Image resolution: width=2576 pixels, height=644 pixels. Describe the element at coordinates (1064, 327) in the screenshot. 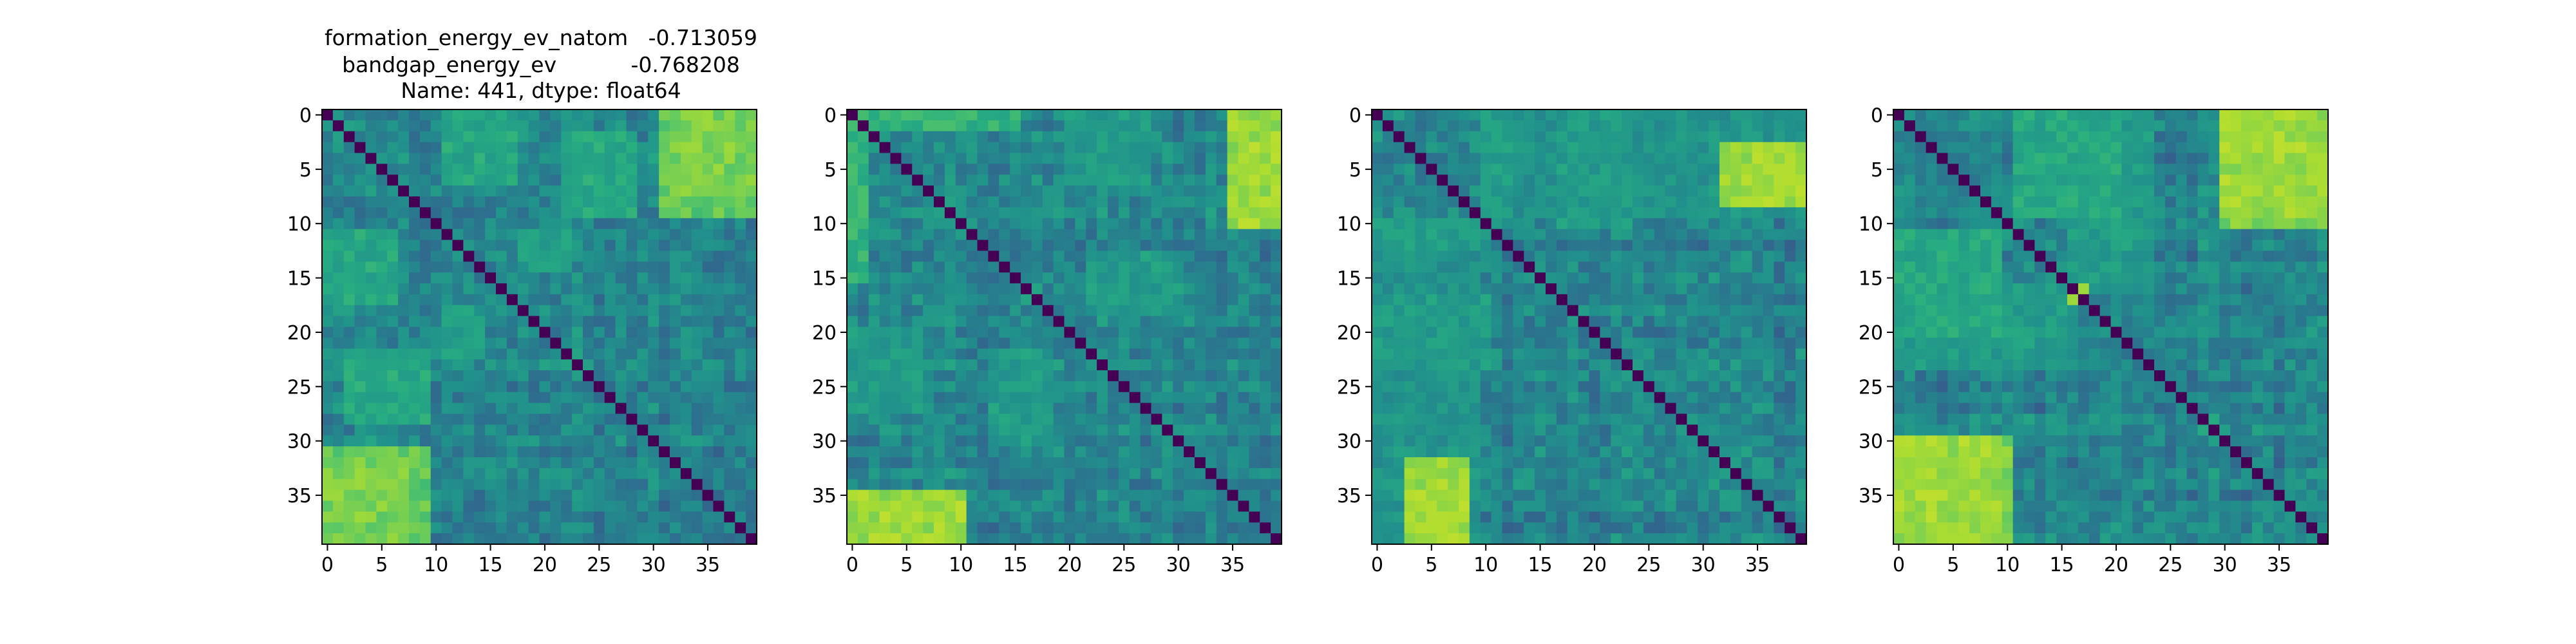

I see `axes-frame` at that location.